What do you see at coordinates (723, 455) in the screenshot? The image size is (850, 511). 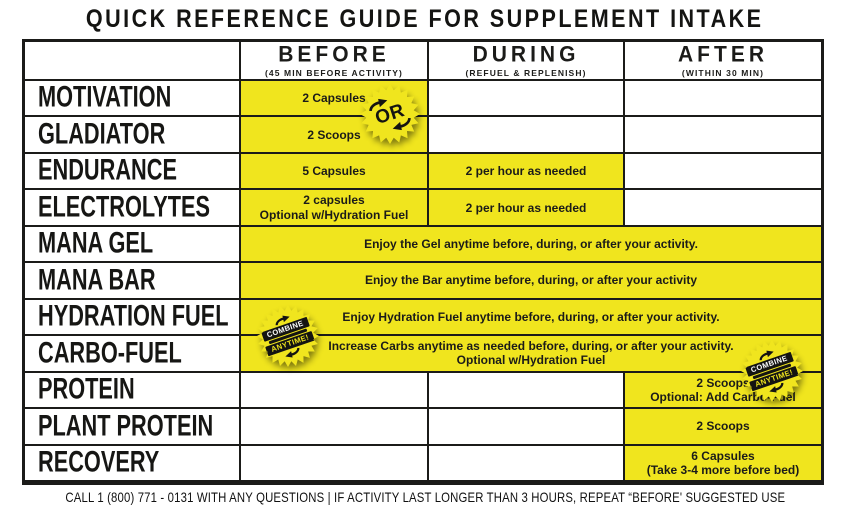 I see `cell-text-line1: 6 Capsules` at bounding box center [723, 455].